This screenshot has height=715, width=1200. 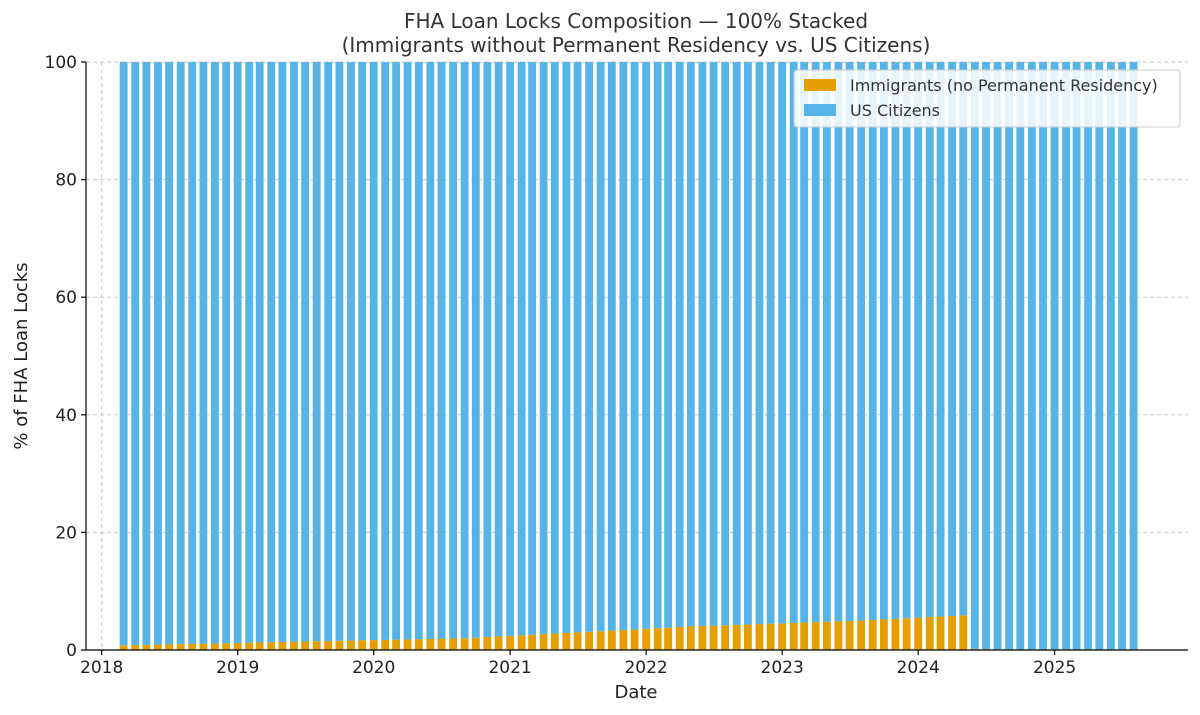 What do you see at coordinates (578, 664) in the screenshot?
I see `x-axis-ticks: 2018 2019 2020 2021 2022 2023 2024 2025` at bounding box center [578, 664].